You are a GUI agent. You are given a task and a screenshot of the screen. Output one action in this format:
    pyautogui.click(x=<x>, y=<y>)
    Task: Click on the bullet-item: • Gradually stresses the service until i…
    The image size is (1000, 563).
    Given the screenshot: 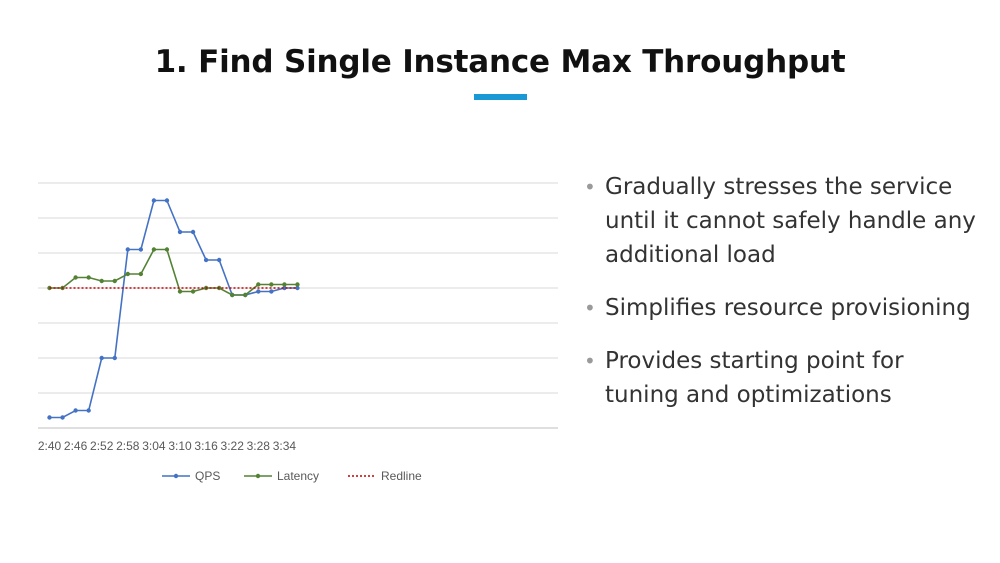 What is the action you would take?
    pyautogui.click(x=784, y=221)
    